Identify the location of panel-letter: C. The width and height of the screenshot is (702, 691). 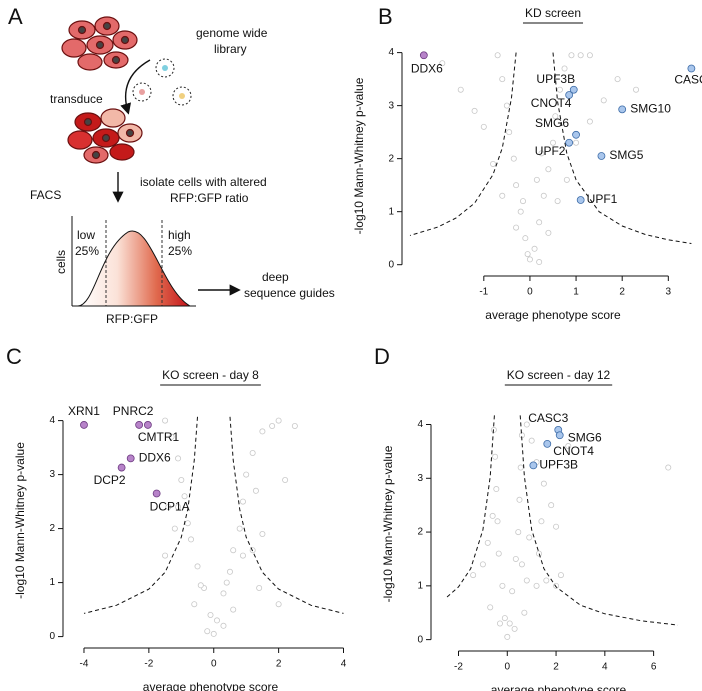
(14, 356).